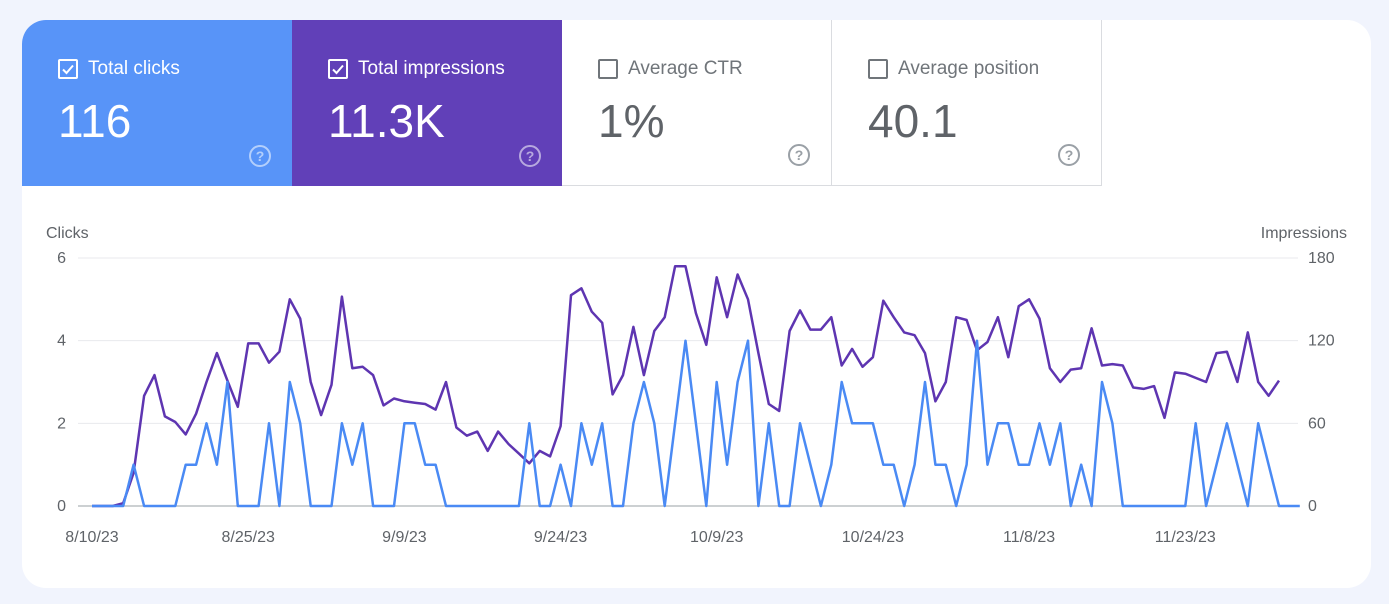  I want to click on x-tick-label: 8/10/23, so click(91, 537).